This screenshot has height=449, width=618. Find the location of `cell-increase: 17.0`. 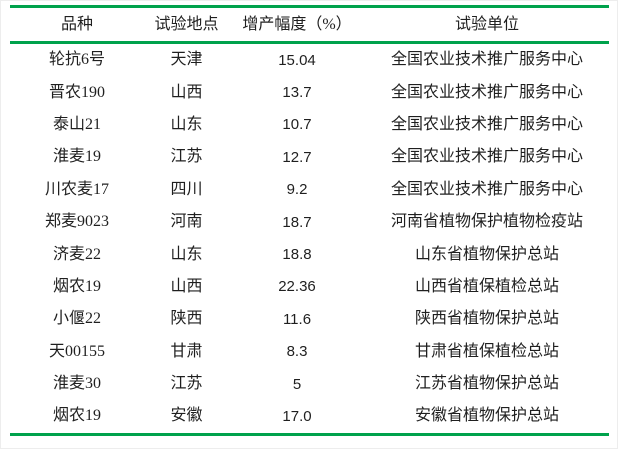

cell-increase: 17.0 is located at coordinates (297, 416).